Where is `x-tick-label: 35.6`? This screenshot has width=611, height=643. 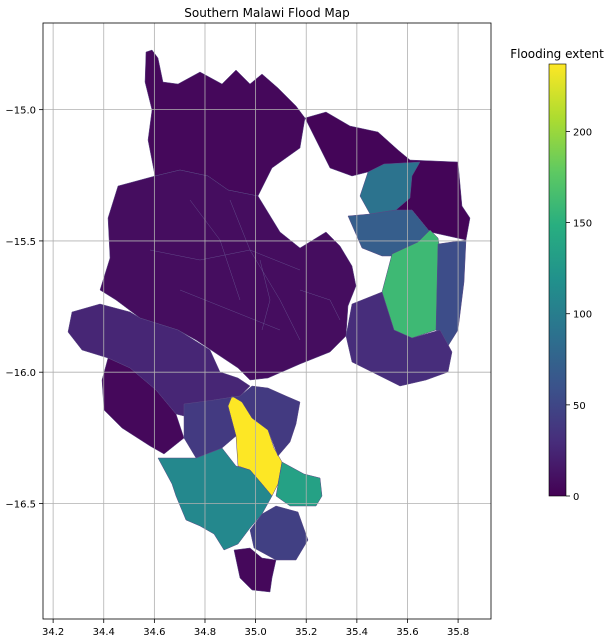 x-tick-label: 35.6 is located at coordinates (407, 632).